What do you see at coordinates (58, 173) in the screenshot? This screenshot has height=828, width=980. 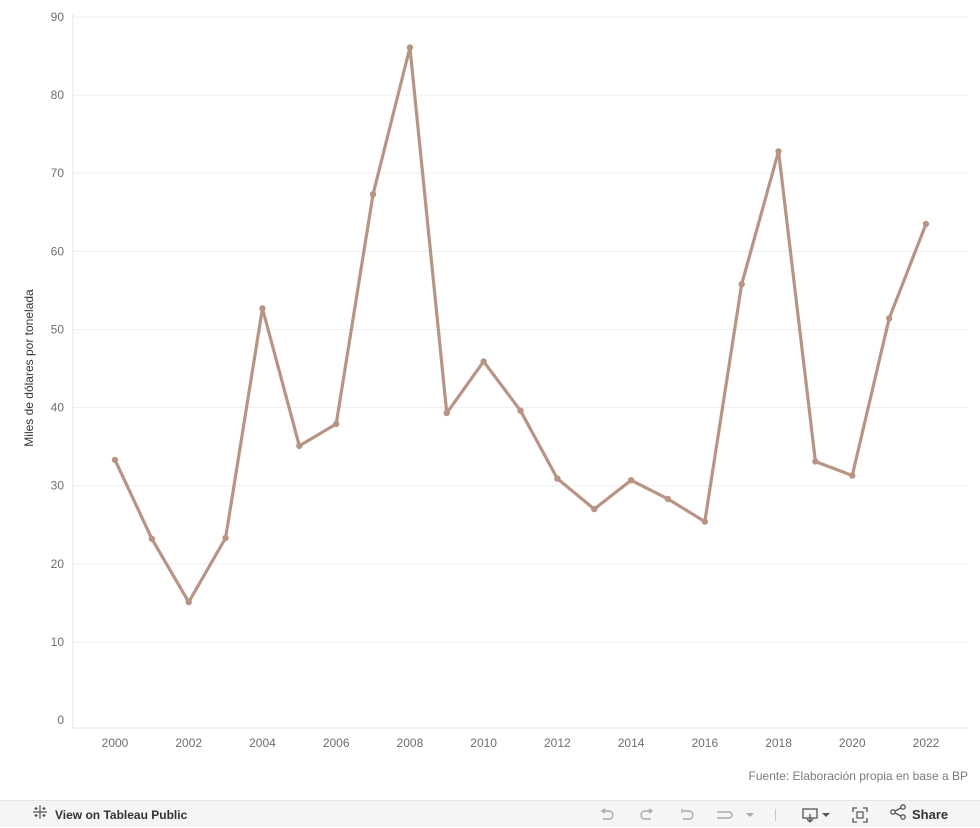 I see `y-tick-label: 70` at bounding box center [58, 173].